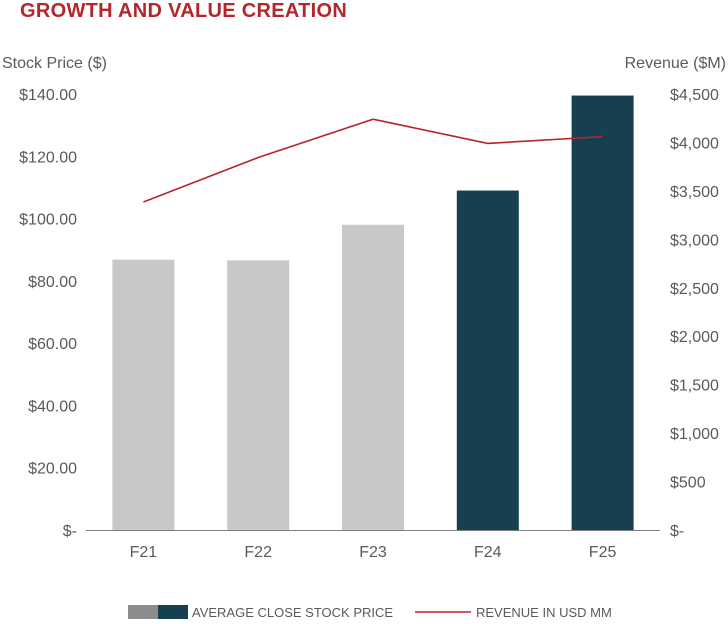 The image size is (728, 624). Describe the element at coordinates (52, 469) in the screenshot. I see `left-tick-label: $20.00` at that location.